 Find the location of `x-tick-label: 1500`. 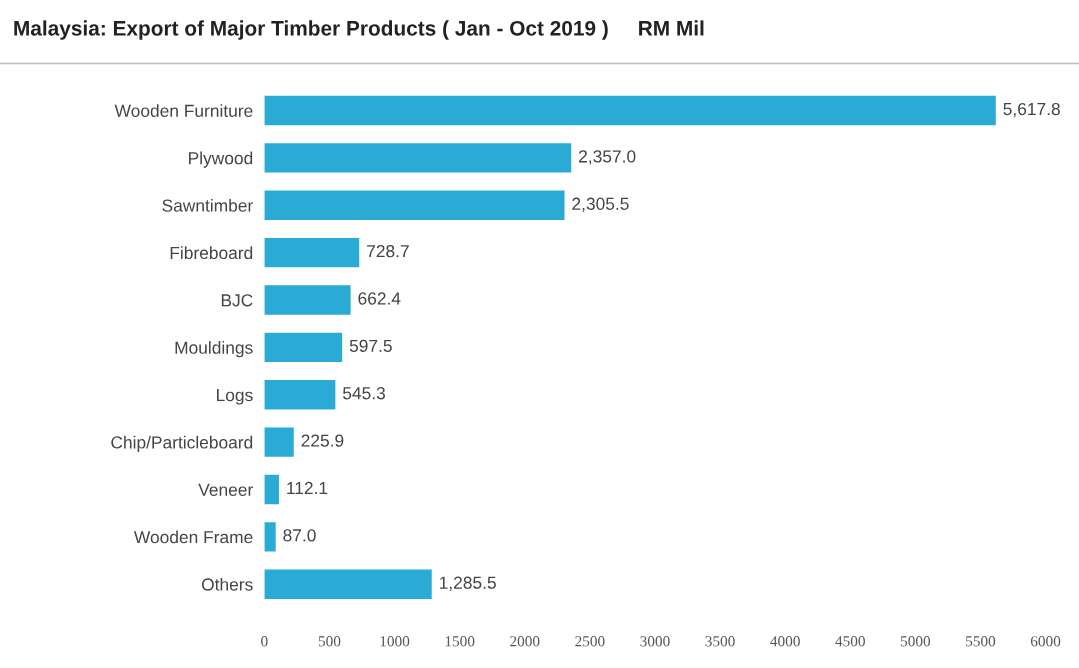

x-tick-label: 1500 is located at coordinates (460, 641).